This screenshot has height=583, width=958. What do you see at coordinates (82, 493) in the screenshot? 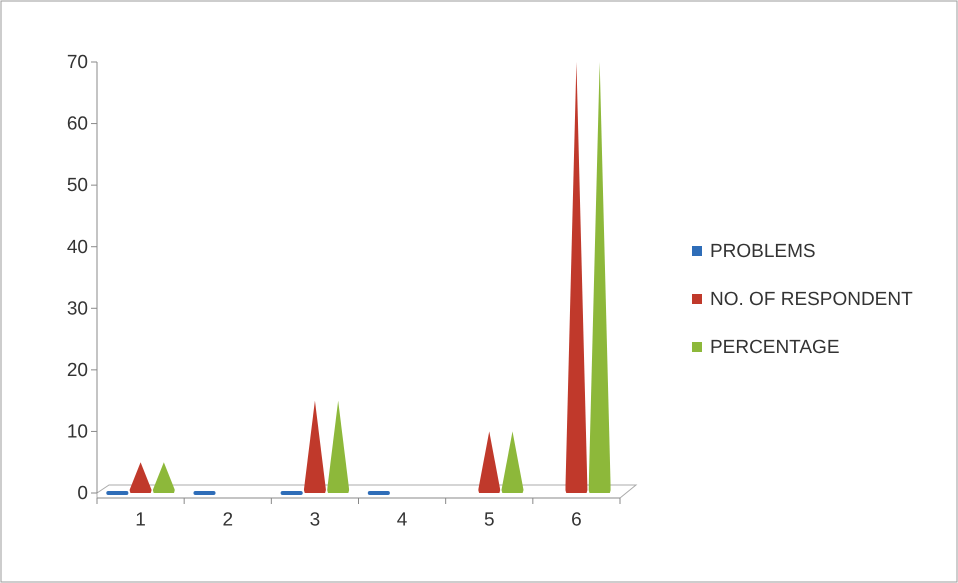
I see `y-tick-label: 0` at bounding box center [82, 493].